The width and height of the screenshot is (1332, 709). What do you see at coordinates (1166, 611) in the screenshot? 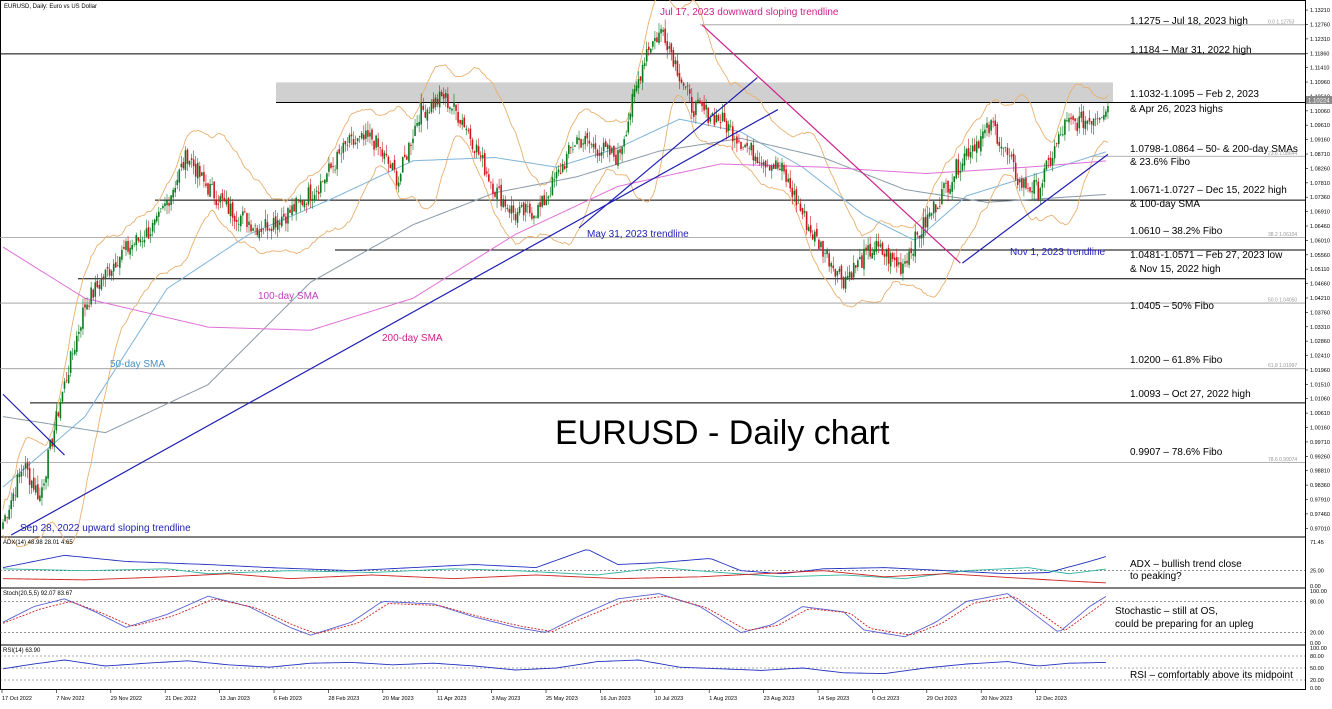
I see `stoch-annotation-line1: Stochastic – still at OS,` at bounding box center [1166, 611].